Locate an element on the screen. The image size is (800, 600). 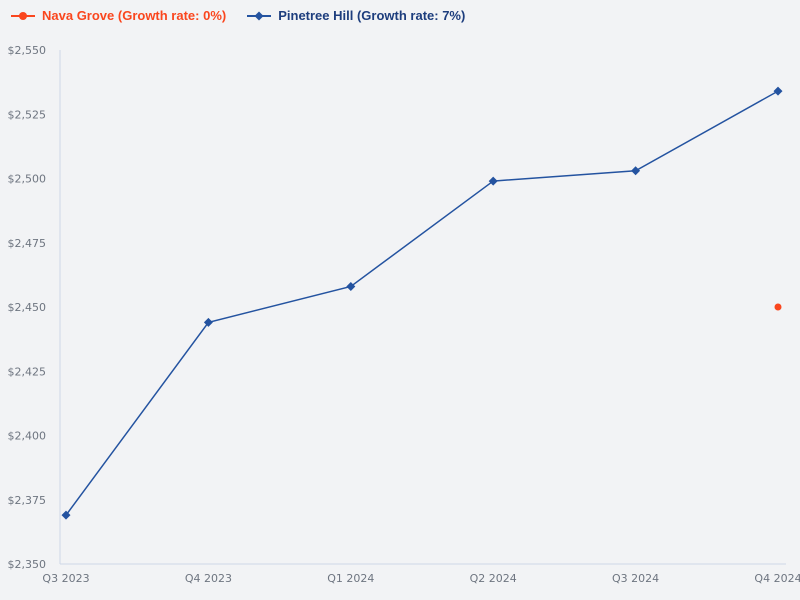
y-axis-tick-label: $2,400 is located at coordinates (27, 436).